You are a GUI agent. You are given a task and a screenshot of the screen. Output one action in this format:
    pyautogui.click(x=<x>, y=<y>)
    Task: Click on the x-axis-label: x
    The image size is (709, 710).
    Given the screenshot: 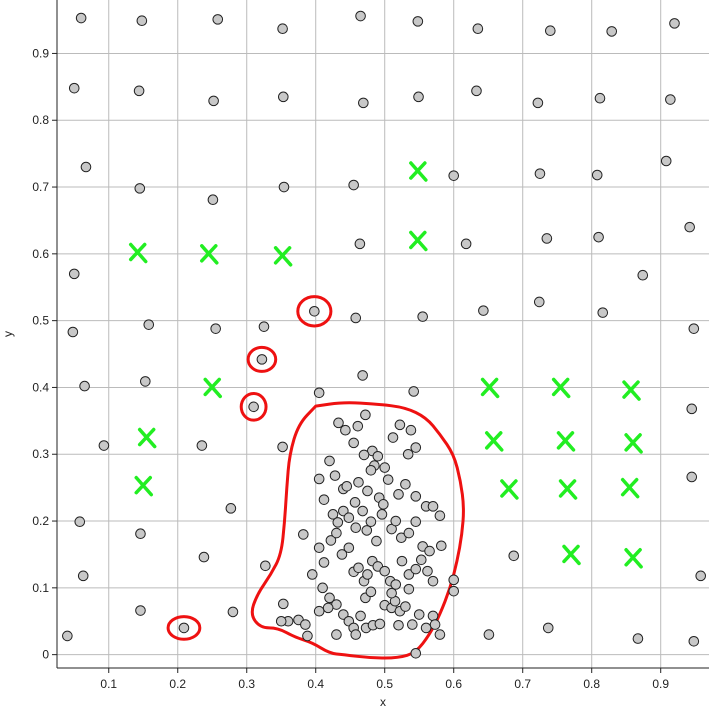 What is the action you would take?
    pyautogui.click(x=383, y=702)
    